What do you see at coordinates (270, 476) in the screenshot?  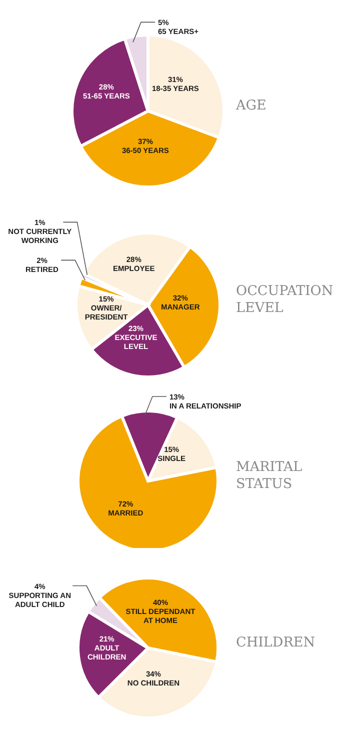 I see `text: MARITAL STATUS` at bounding box center [270, 476].